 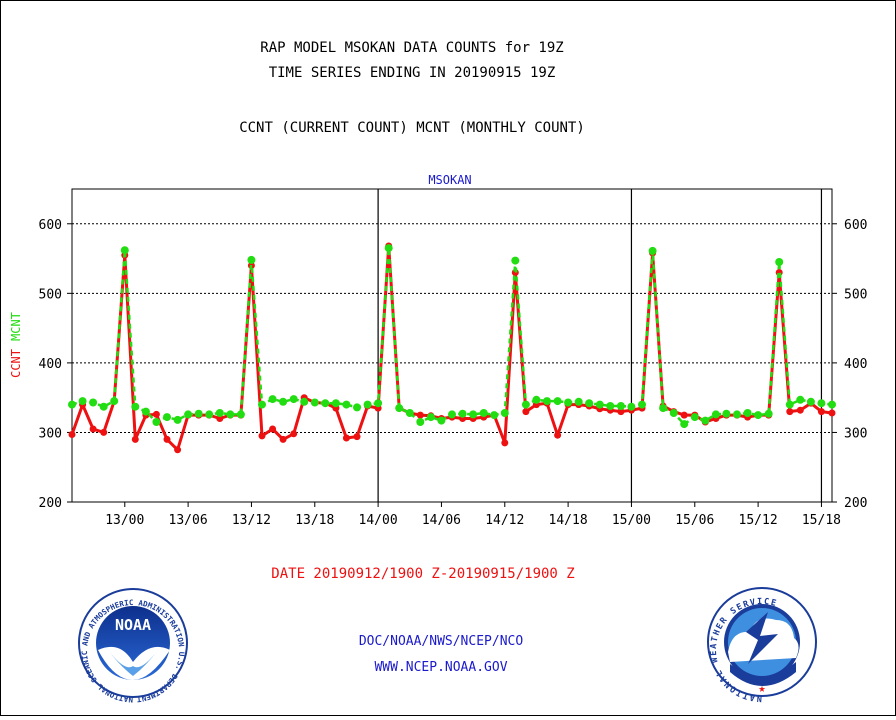 I want to click on footer-url: WWW.NCEP.NOAA.GOV, so click(x=440, y=667).